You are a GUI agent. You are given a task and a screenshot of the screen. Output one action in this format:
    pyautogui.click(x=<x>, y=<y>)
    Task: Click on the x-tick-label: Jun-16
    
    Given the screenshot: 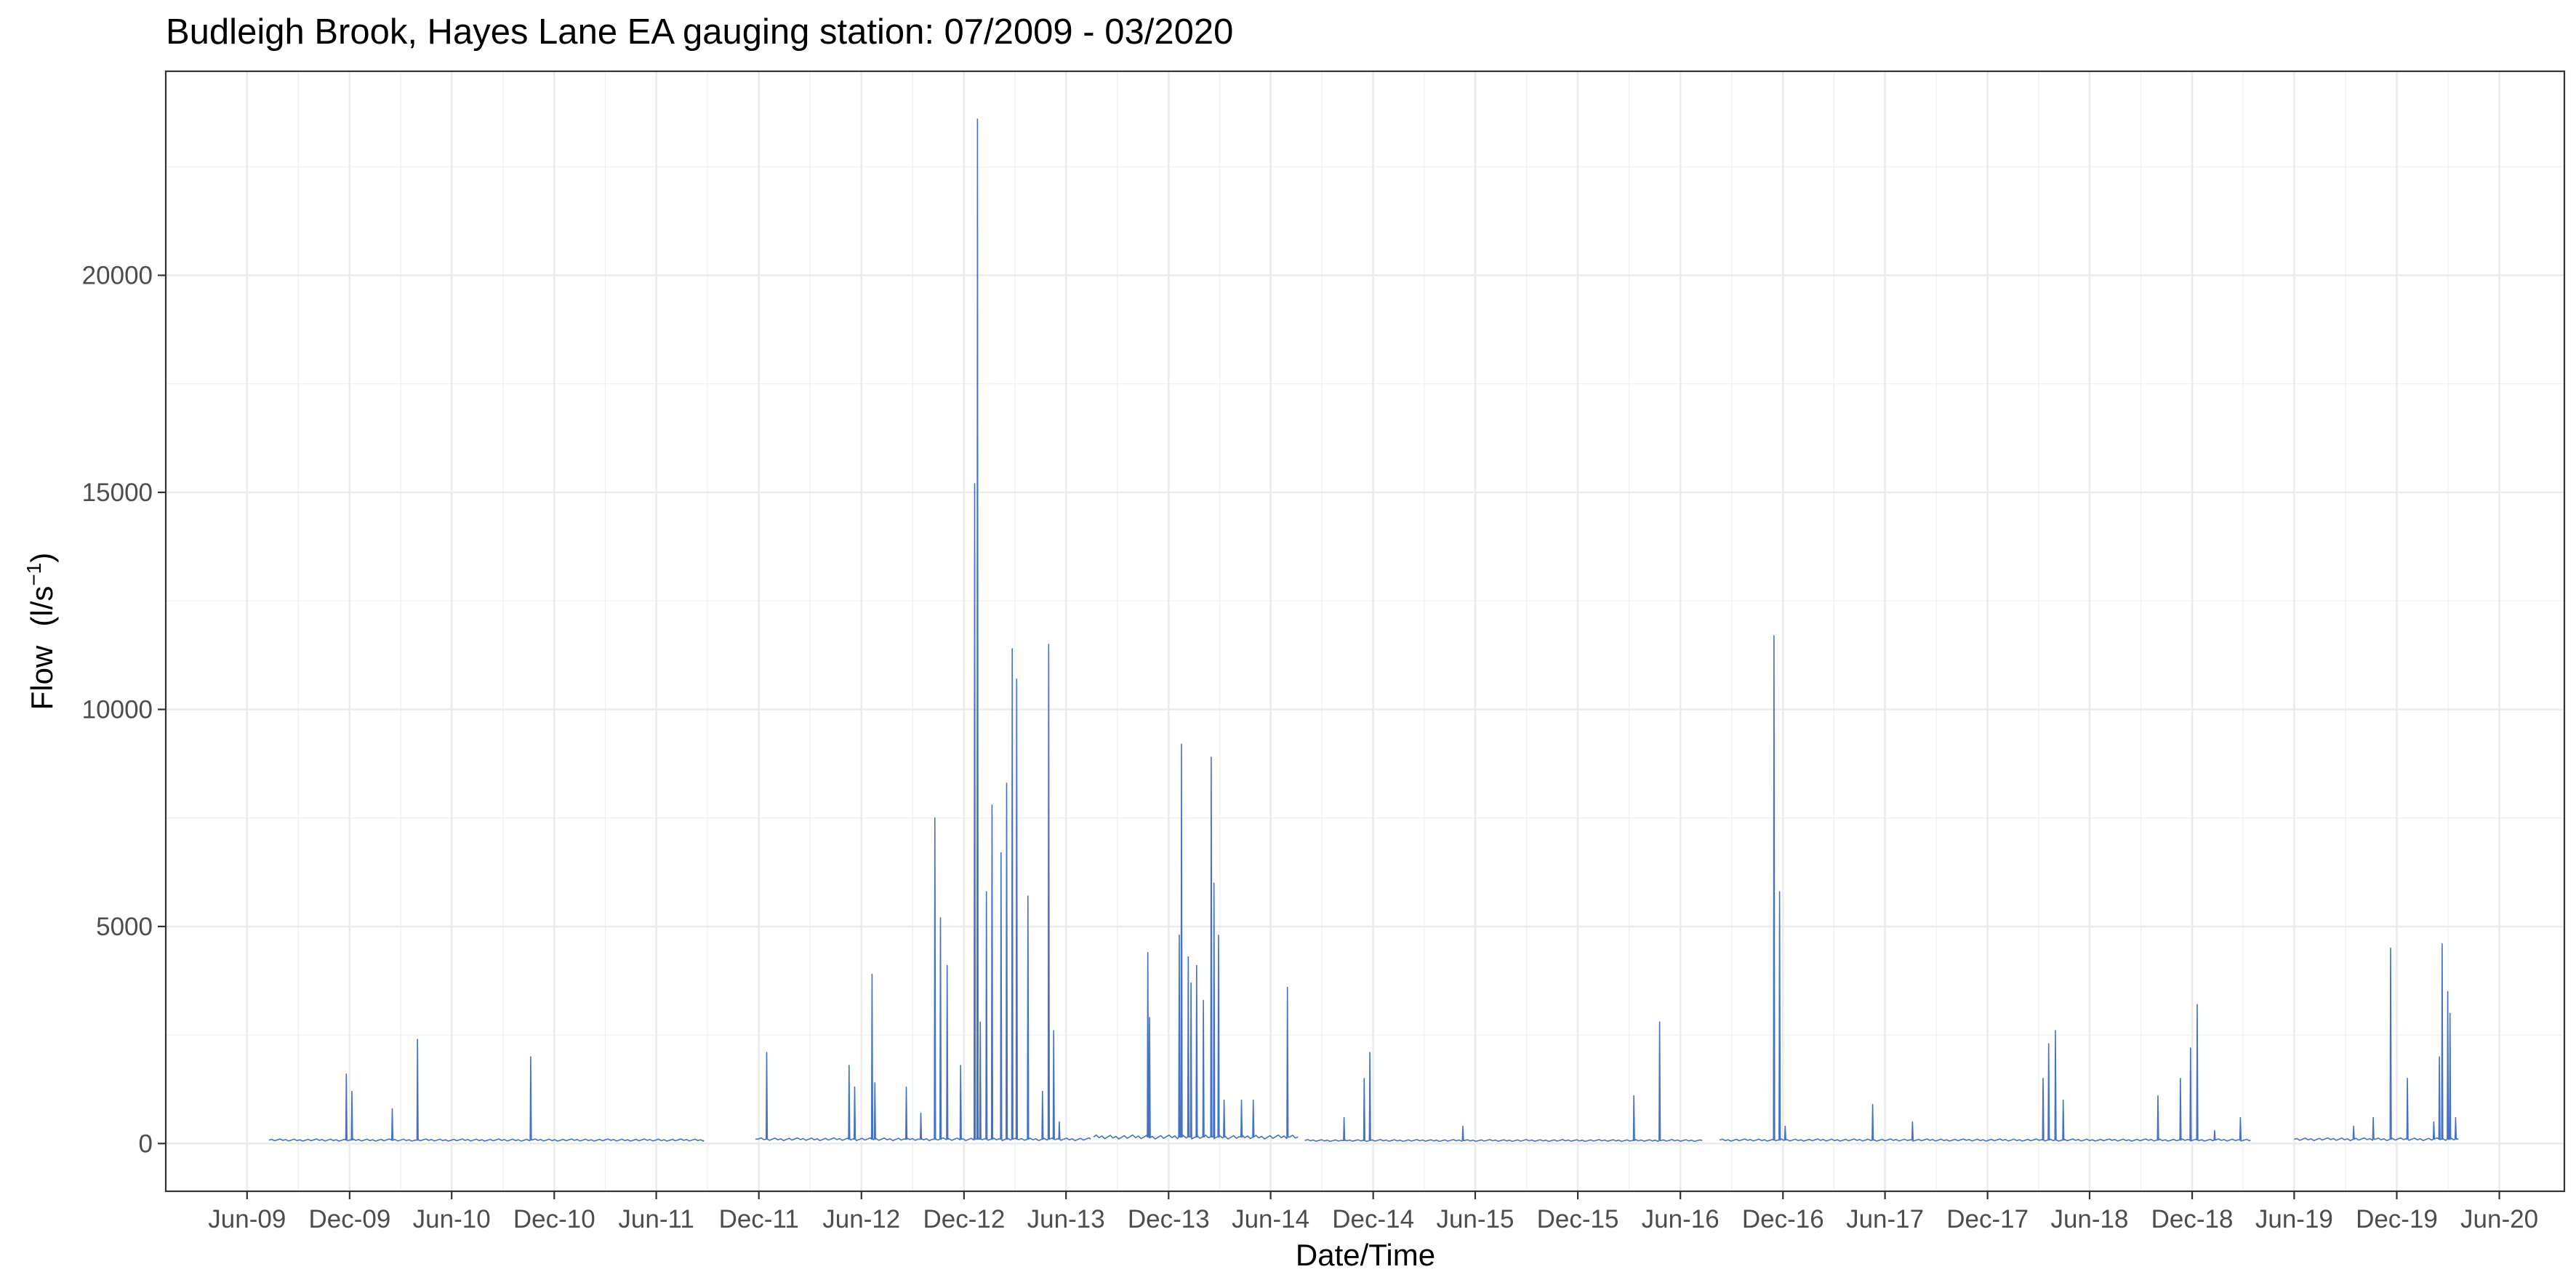 What is the action you would take?
    pyautogui.click(x=1681, y=1219)
    